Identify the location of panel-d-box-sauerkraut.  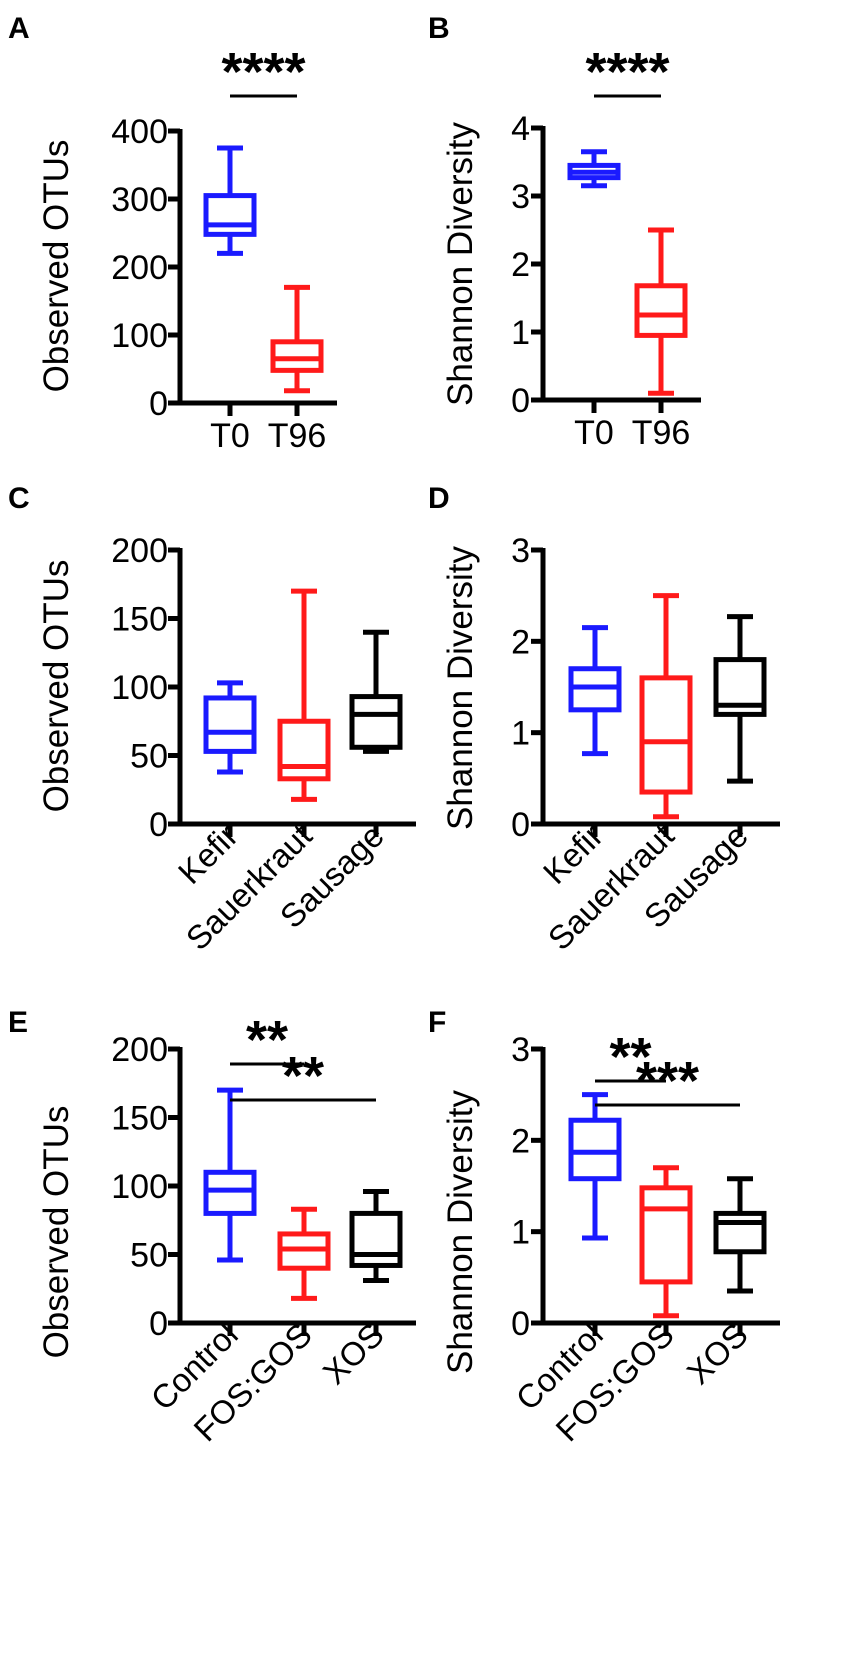
(666, 706).